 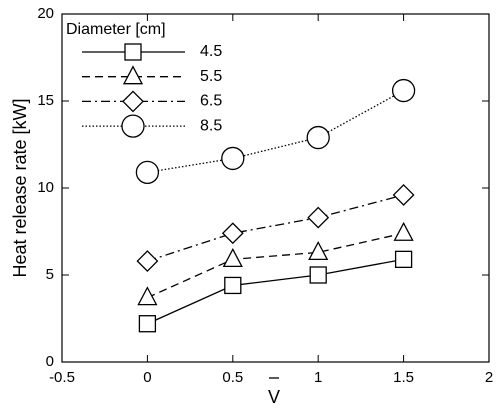 I want to click on x-tick-label: 1, so click(x=318, y=377).